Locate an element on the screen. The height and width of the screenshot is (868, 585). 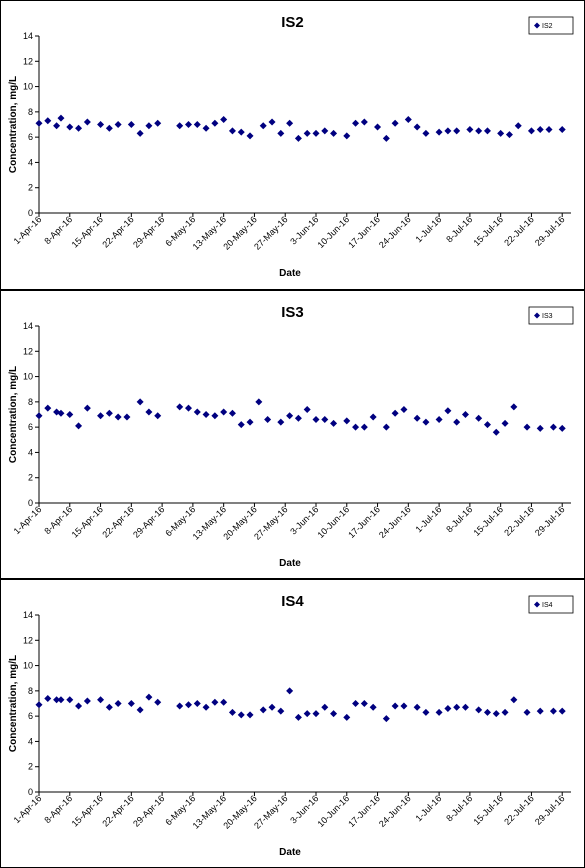
legend: IS4 is located at coordinates (551, 604).